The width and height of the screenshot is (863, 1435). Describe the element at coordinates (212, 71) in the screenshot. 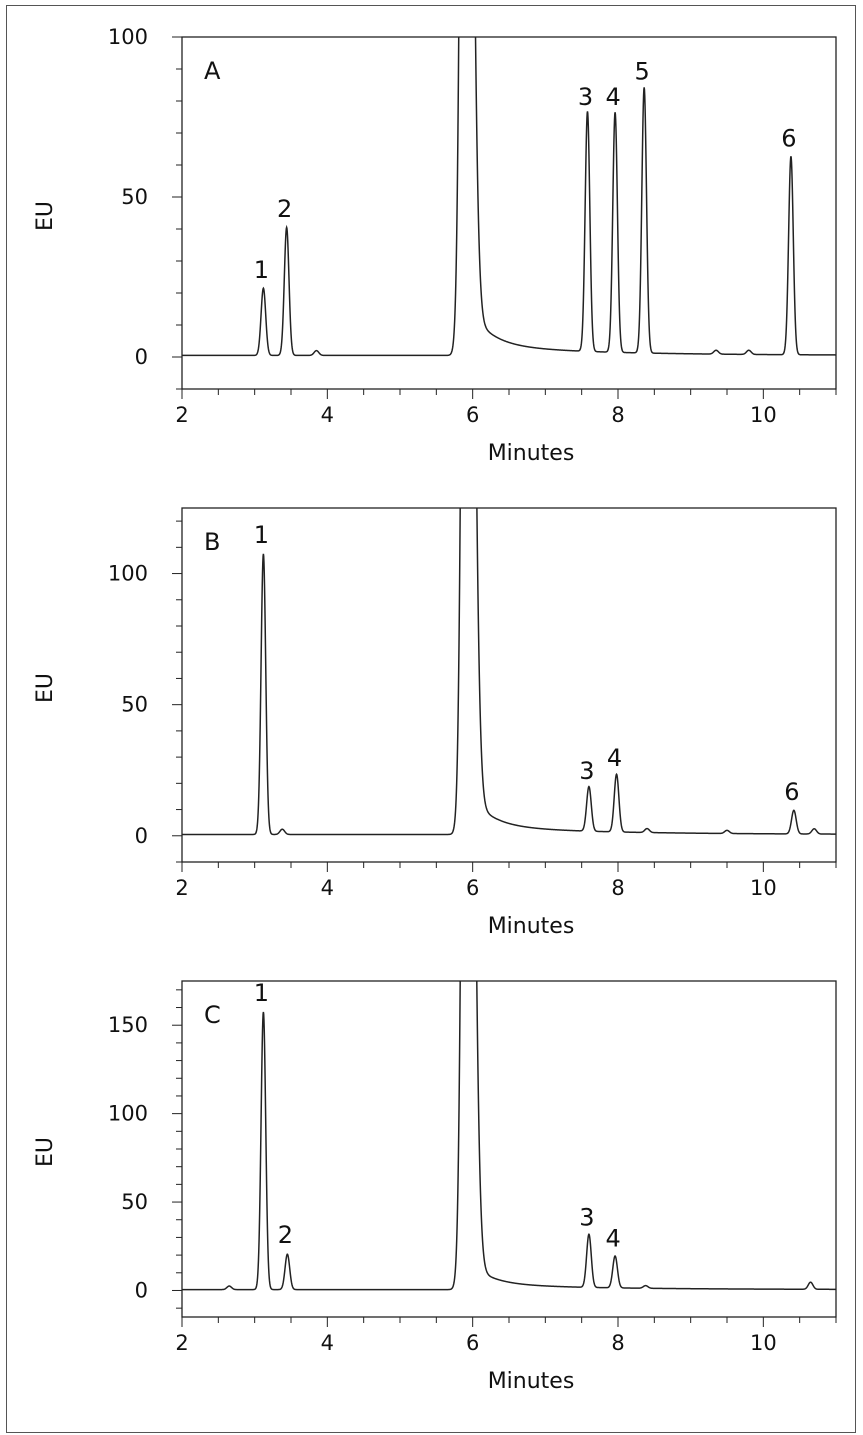

I see `panel-label: A` at that location.